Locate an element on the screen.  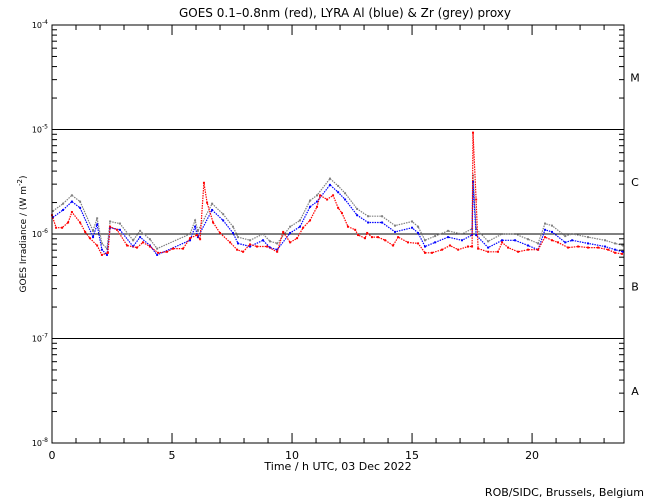
x-tick-label: 20 is located at coordinates (532, 455).